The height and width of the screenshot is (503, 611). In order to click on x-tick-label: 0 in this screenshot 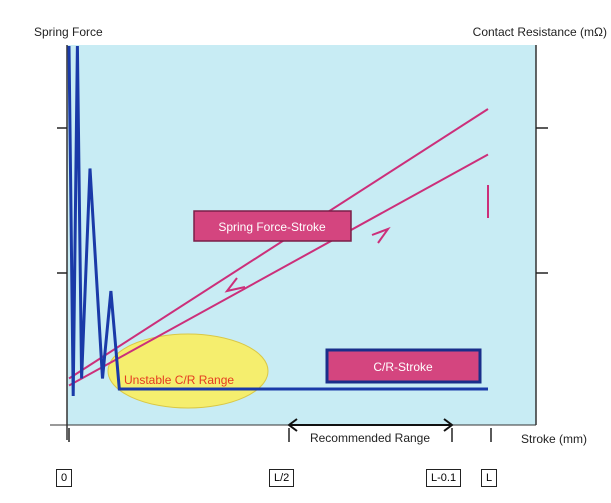, I will do `click(64, 478)`.